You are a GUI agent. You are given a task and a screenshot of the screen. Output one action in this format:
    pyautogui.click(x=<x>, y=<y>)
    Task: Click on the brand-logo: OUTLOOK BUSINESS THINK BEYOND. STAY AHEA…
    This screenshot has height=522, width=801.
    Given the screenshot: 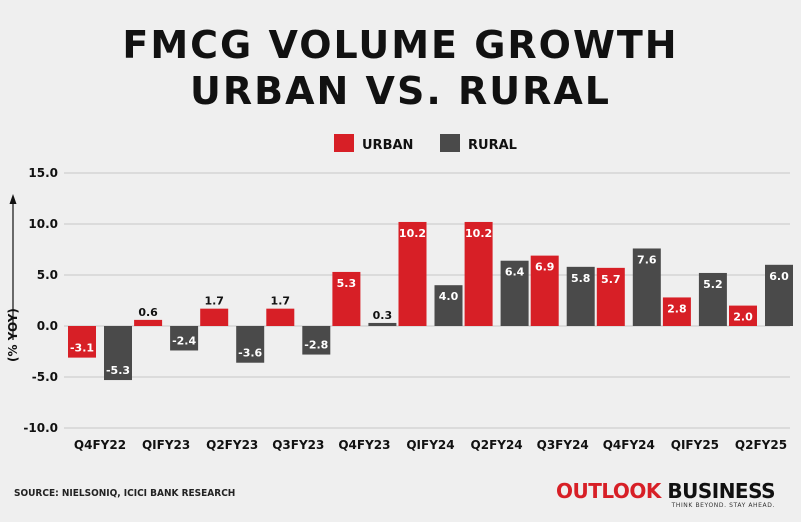 What is the action you would take?
    pyautogui.click(x=665, y=494)
    